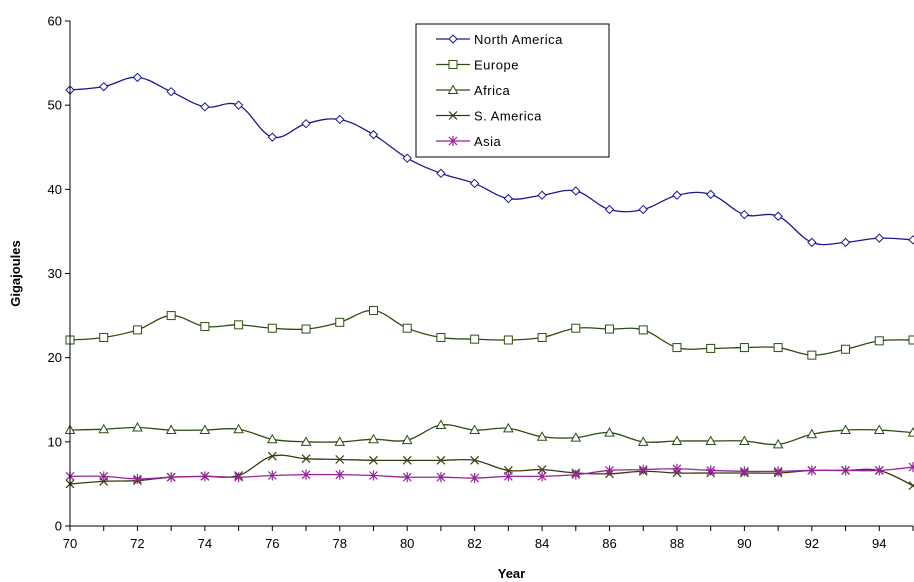  I want to click on series-line, so click(491, 332).